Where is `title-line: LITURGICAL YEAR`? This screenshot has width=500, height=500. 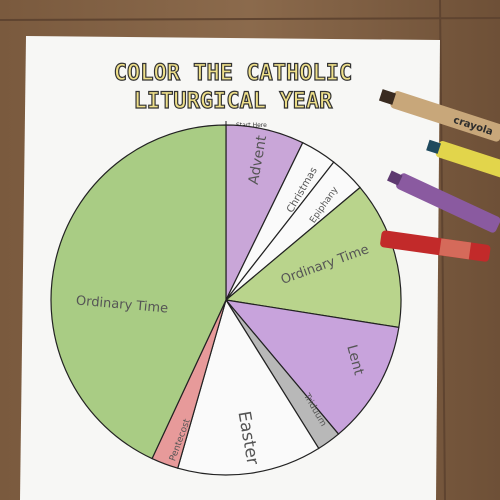 title-line: LITURGICAL YEAR is located at coordinates (233, 101).